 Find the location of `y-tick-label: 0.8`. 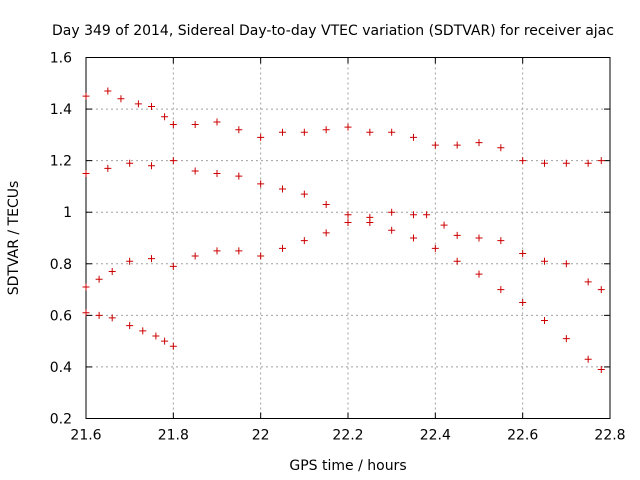

y-tick-label: 0.8 is located at coordinates (61, 265).